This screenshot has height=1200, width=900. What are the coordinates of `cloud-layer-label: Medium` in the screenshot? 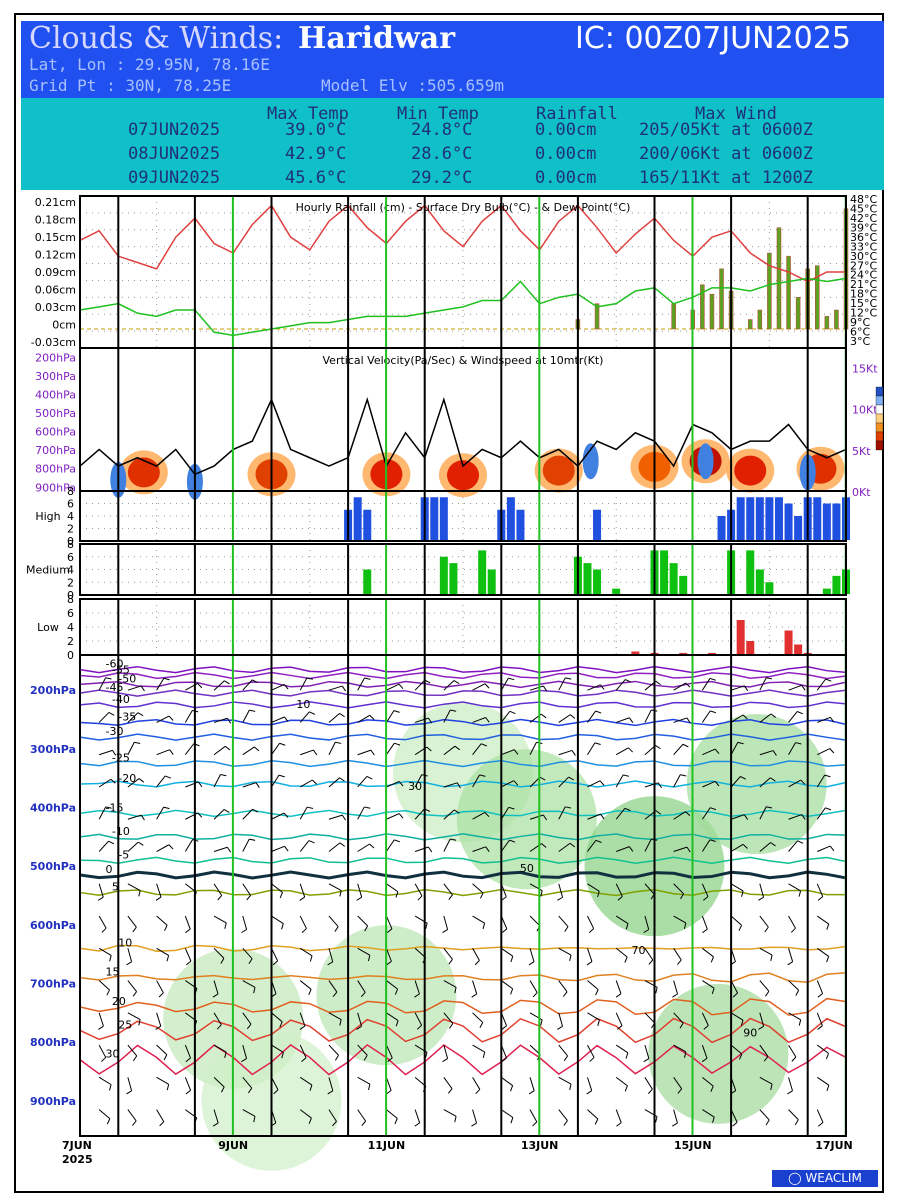 It's located at (48, 570).